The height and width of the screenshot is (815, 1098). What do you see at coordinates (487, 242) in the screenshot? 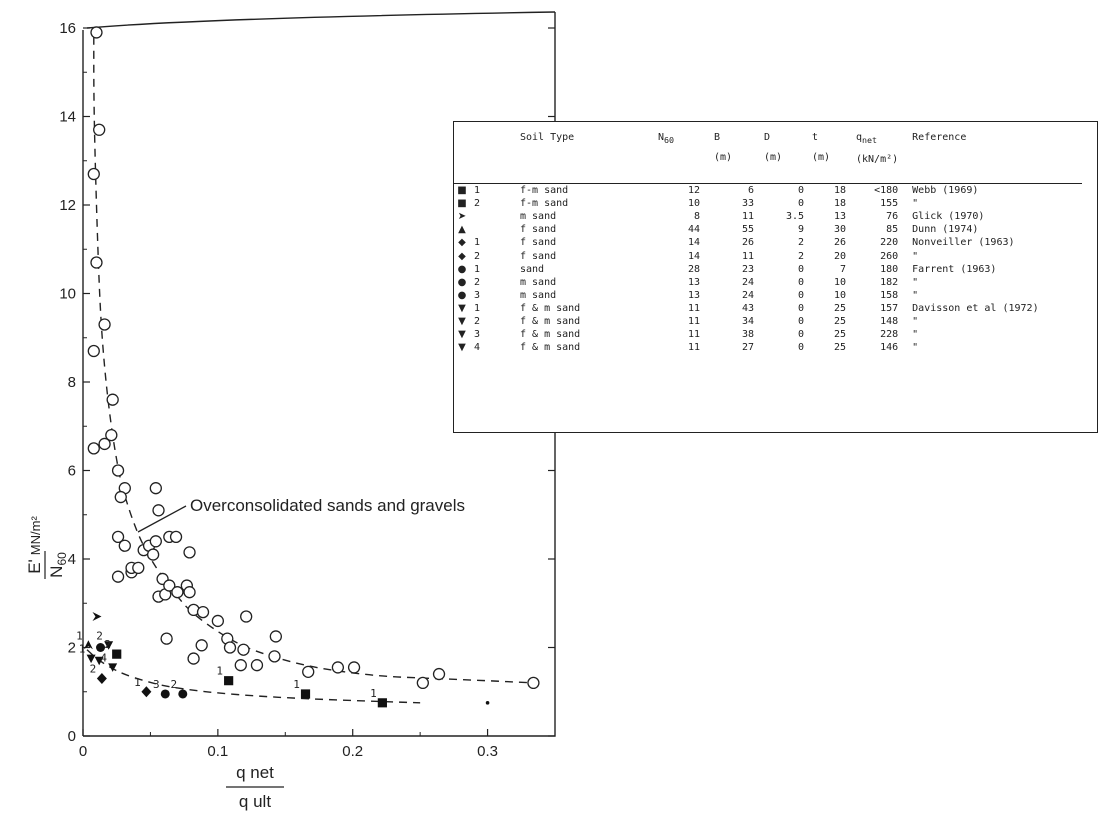
I see `row-symbol: ◆ 1` at bounding box center [487, 242].